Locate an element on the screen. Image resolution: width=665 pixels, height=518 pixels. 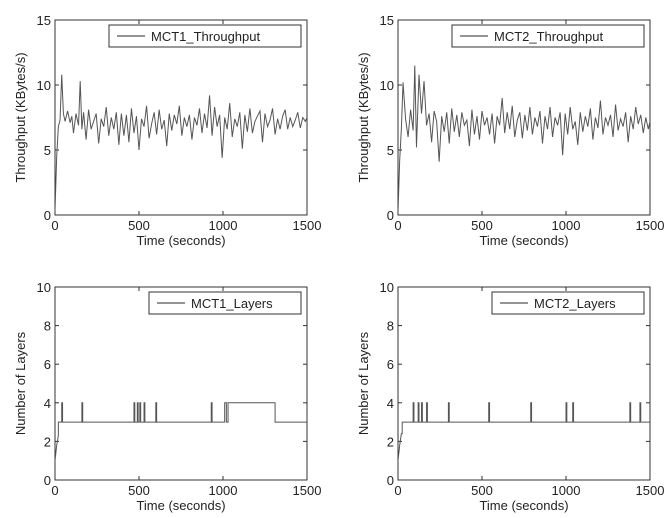
series-line-MCT1_Throughput is located at coordinates (181, 143).